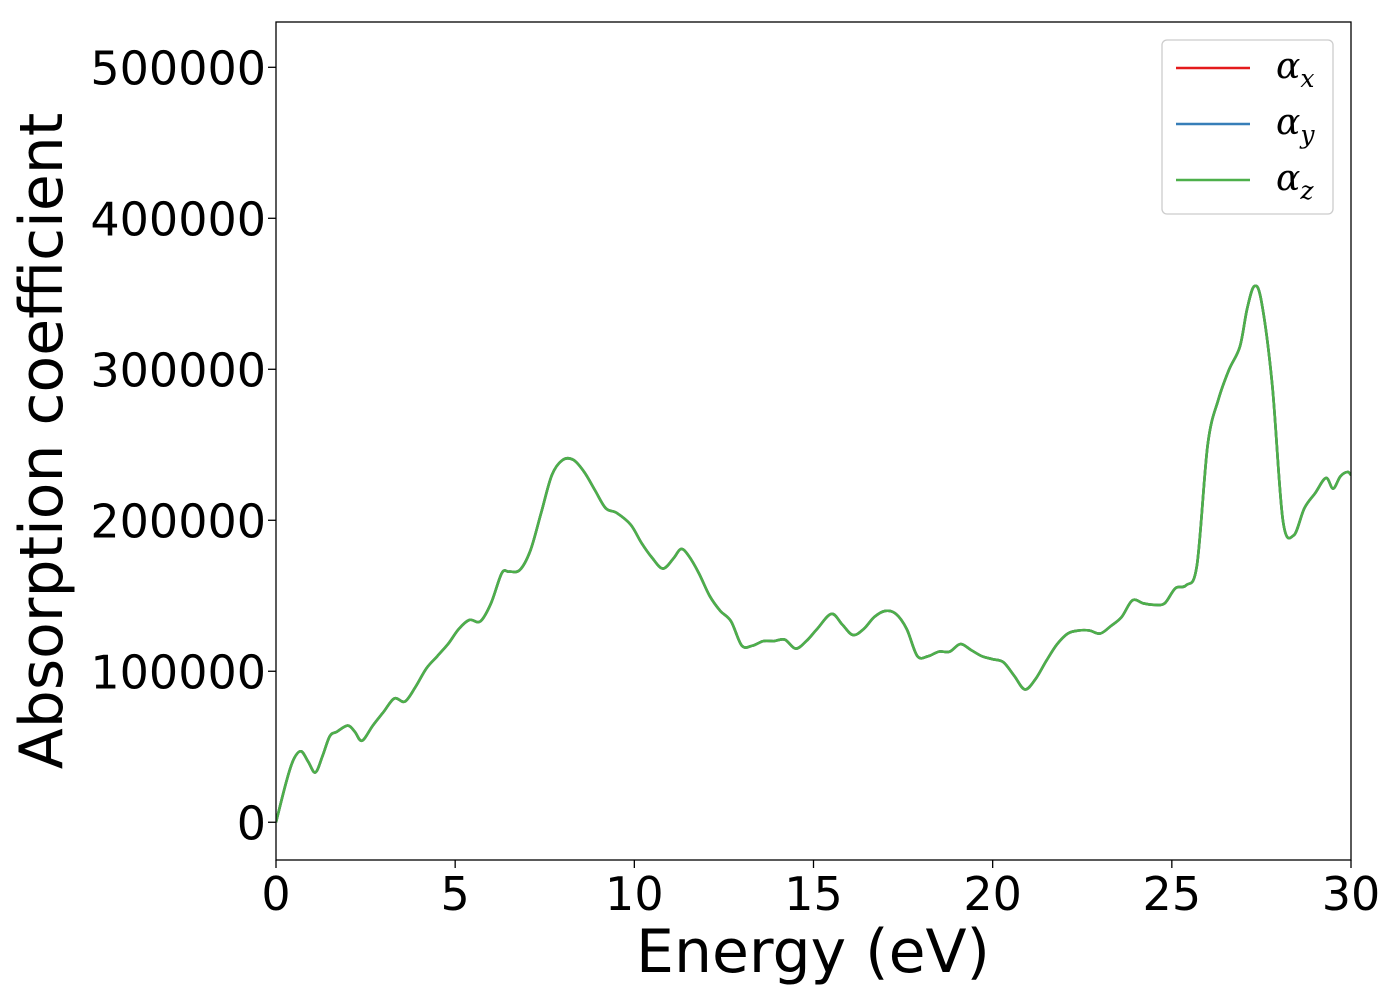 The width and height of the screenshot is (1400, 1000). I want to click on x-tick-label: 15, so click(813, 894).